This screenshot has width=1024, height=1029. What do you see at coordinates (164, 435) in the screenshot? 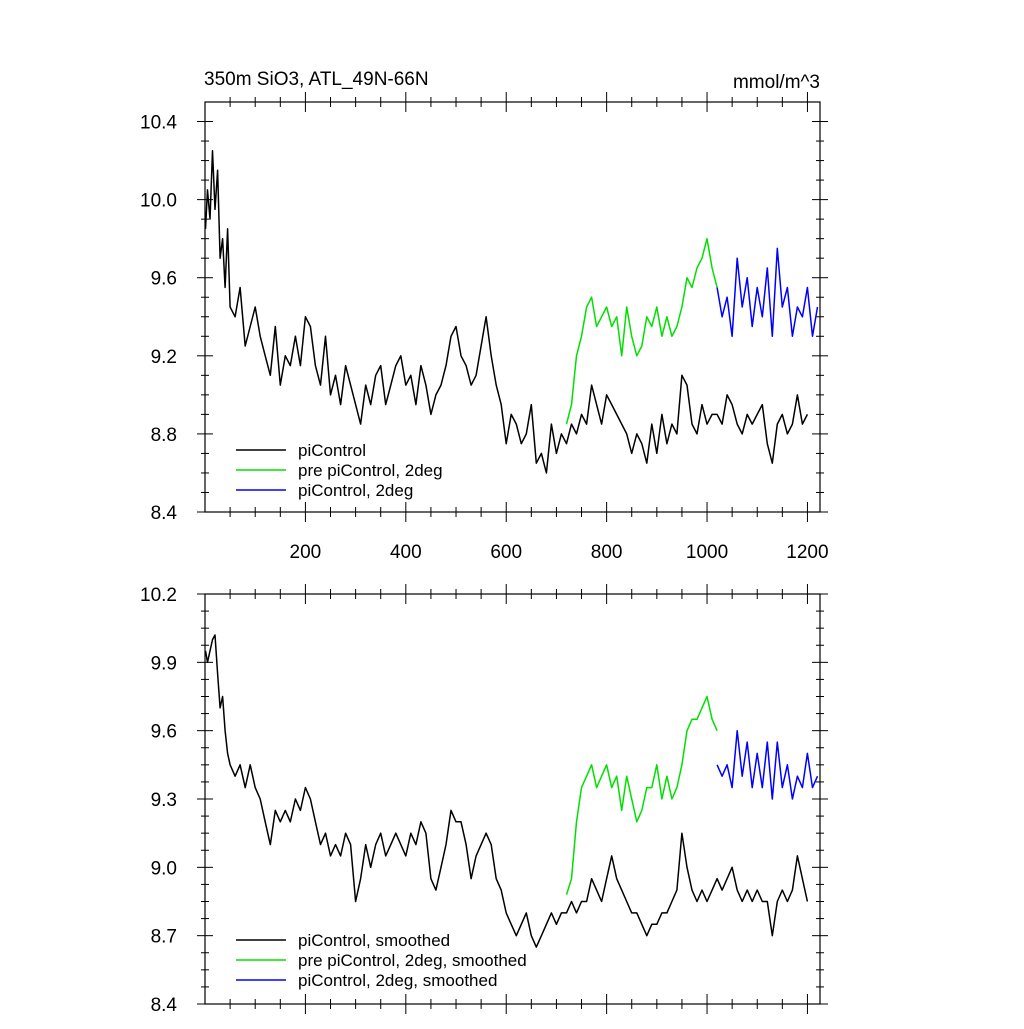
I see `top-ytick-label: 8.8` at bounding box center [164, 435].